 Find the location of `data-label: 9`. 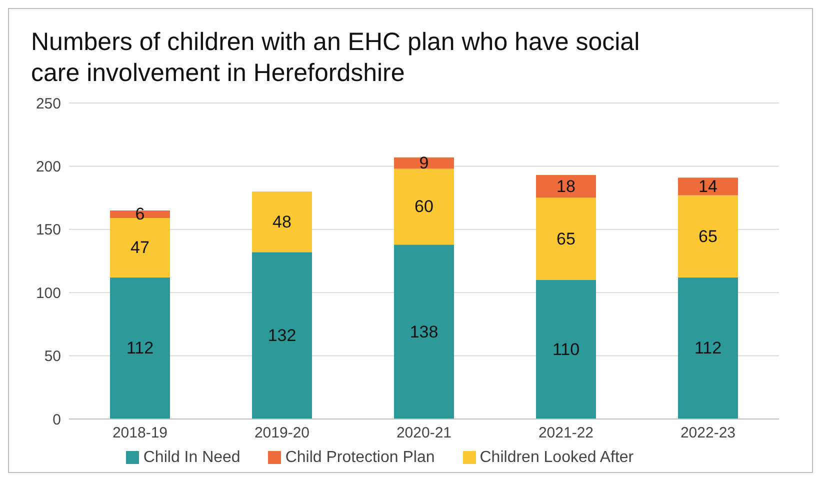

data-label: 9 is located at coordinates (424, 163).